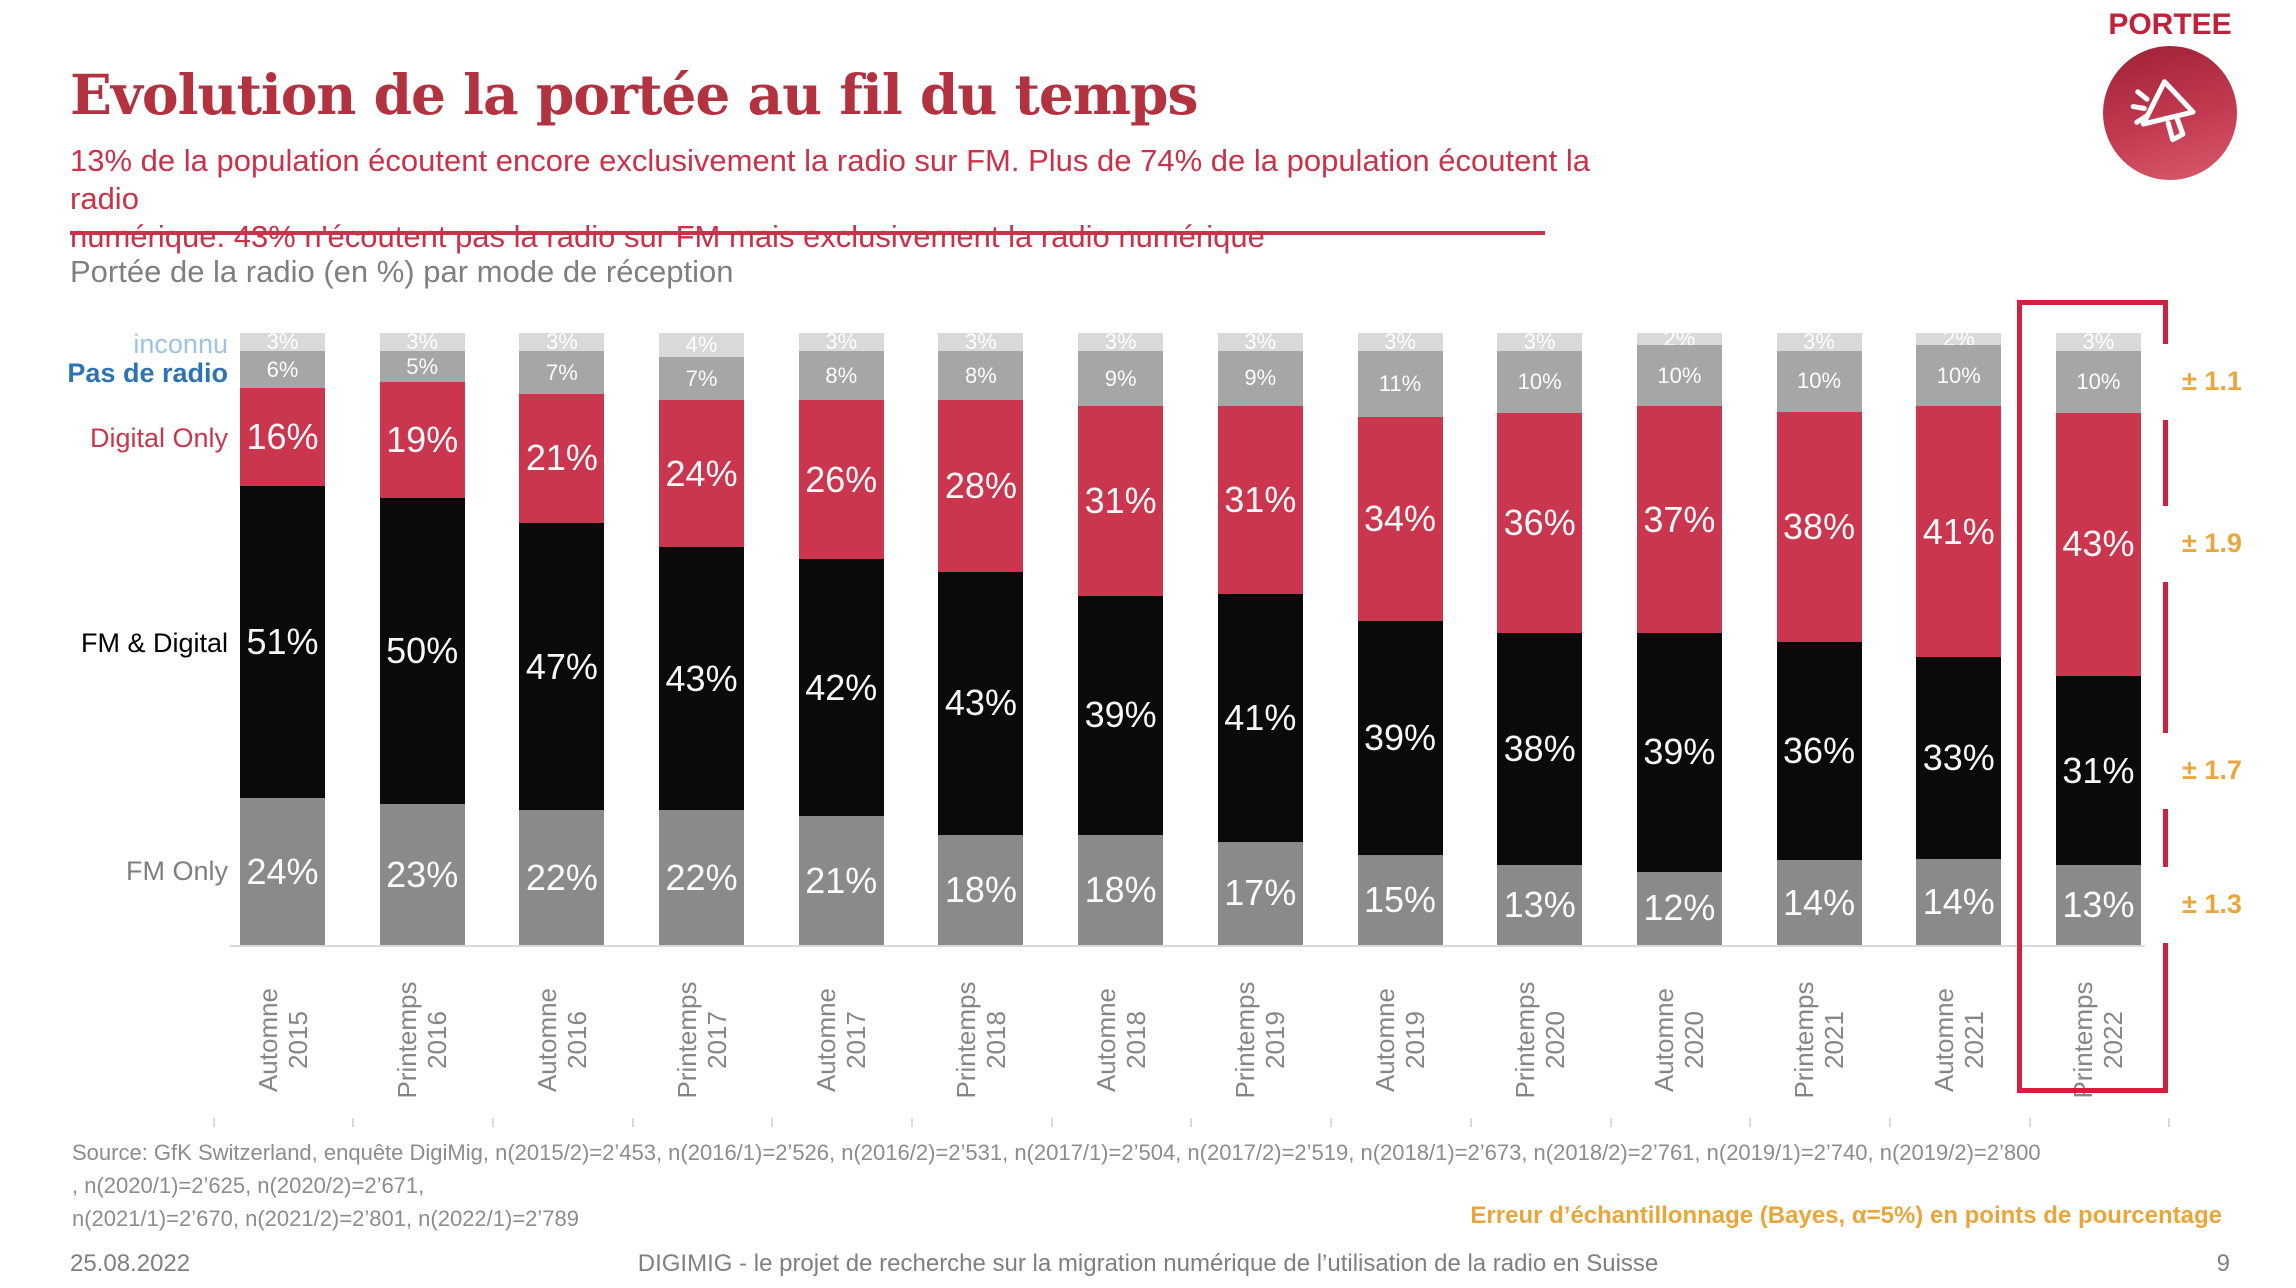 The height and width of the screenshot is (1288, 2296). Describe the element at coordinates (2212, 904) in the screenshot. I see `error-margin-label: ± 1.3` at that location.